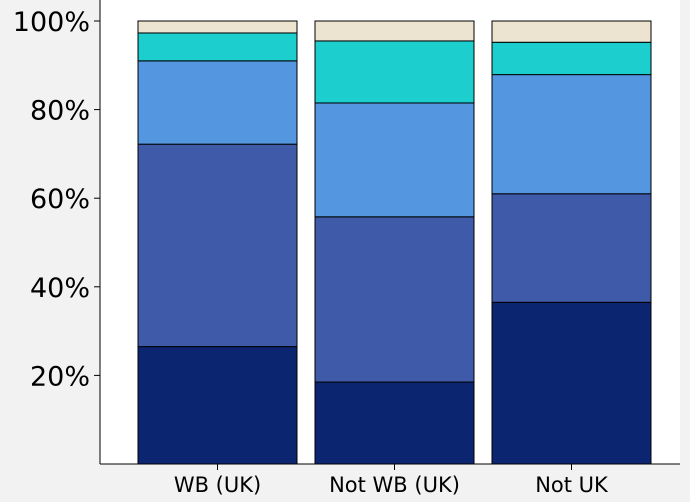  Describe the element at coordinates (60, 288) in the screenshot. I see `y-tick-label: 40%` at that location.